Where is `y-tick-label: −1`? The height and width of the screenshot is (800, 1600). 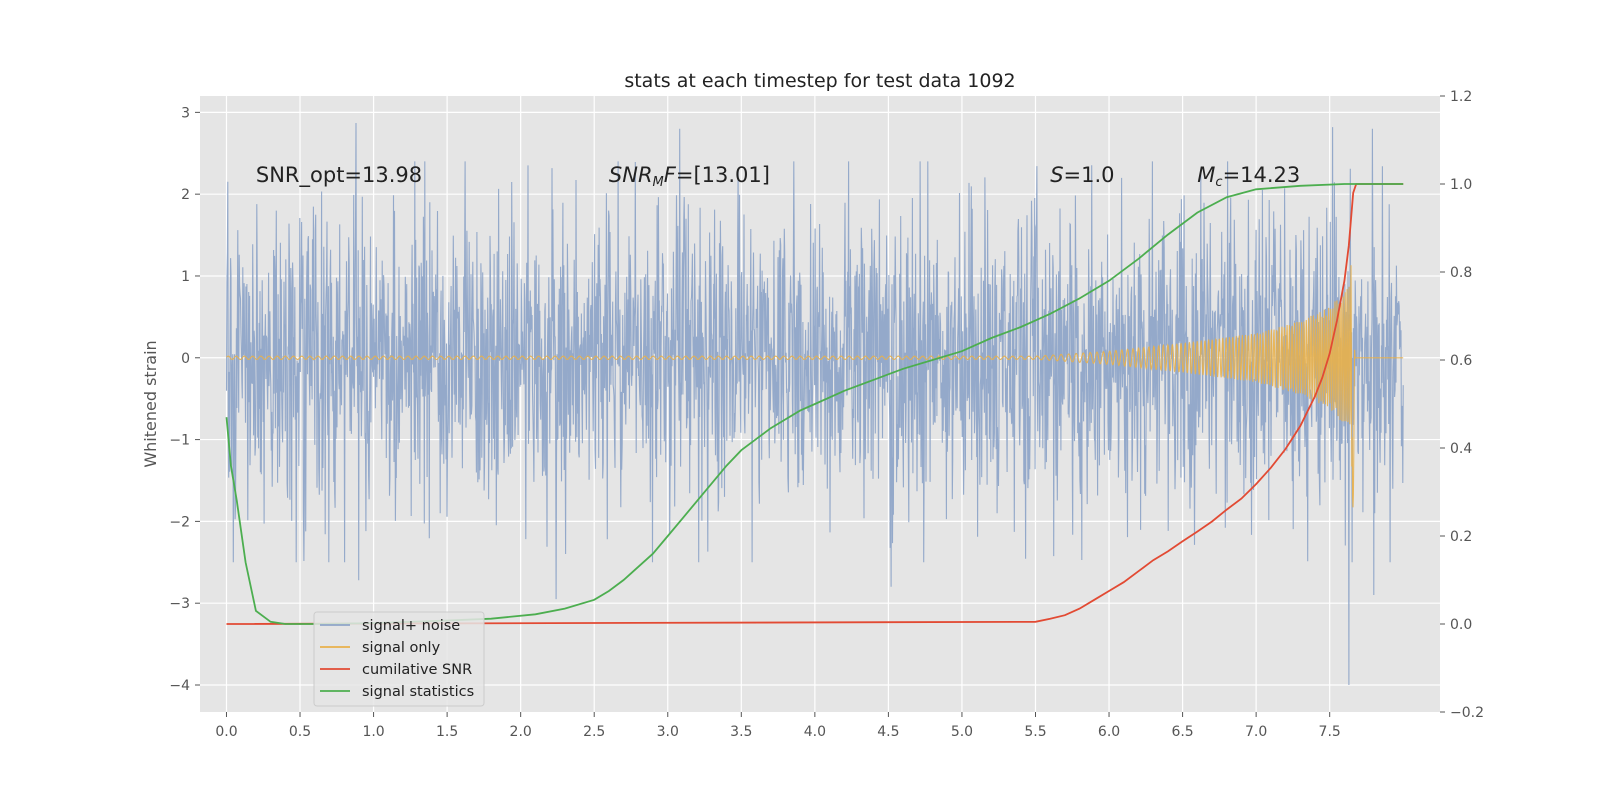 y-tick-label: −1 is located at coordinates (179, 441).